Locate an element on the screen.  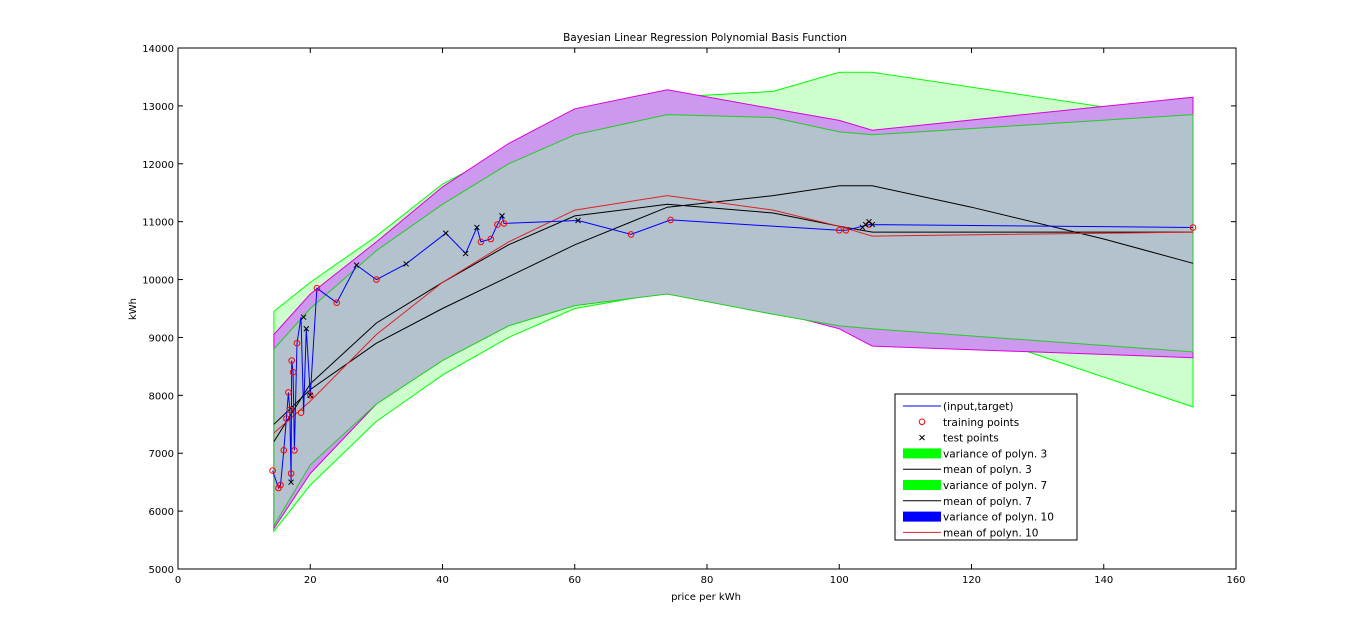
legend-label: (input,target) is located at coordinates (978, 407).